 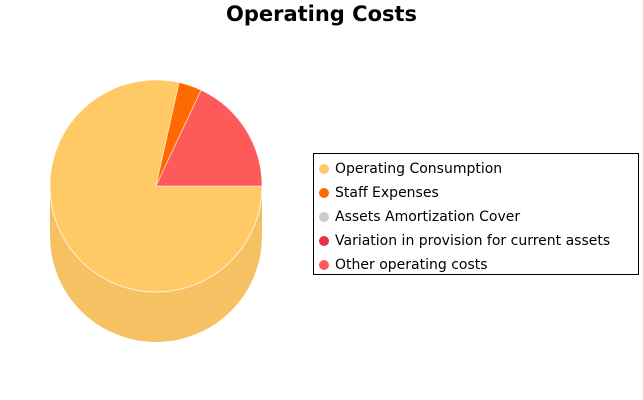 What do you see at coordinates (478, 193) in the screenshot?
I see `legend-item: Staff Expenses` at bounding box center [478, 193].